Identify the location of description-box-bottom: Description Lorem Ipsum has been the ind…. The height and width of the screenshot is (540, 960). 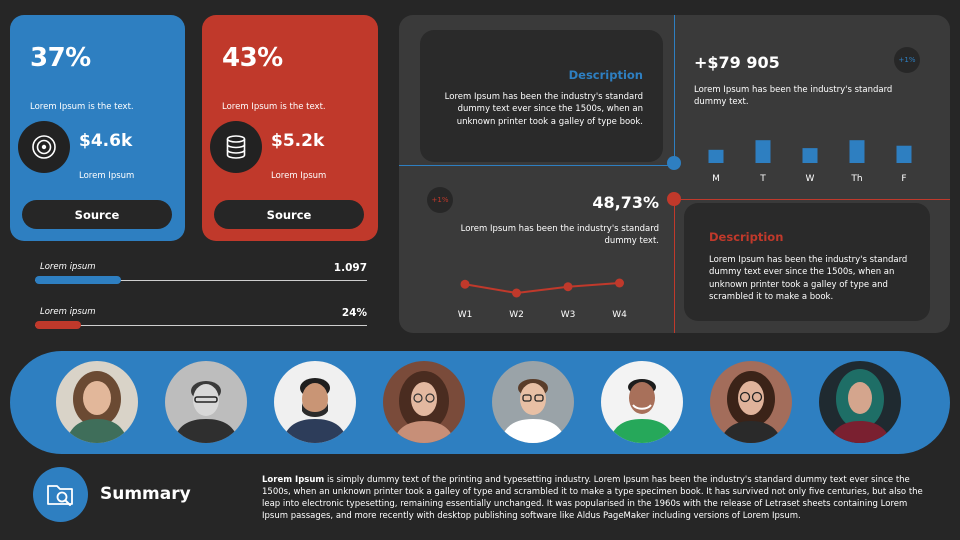
(807, 262).